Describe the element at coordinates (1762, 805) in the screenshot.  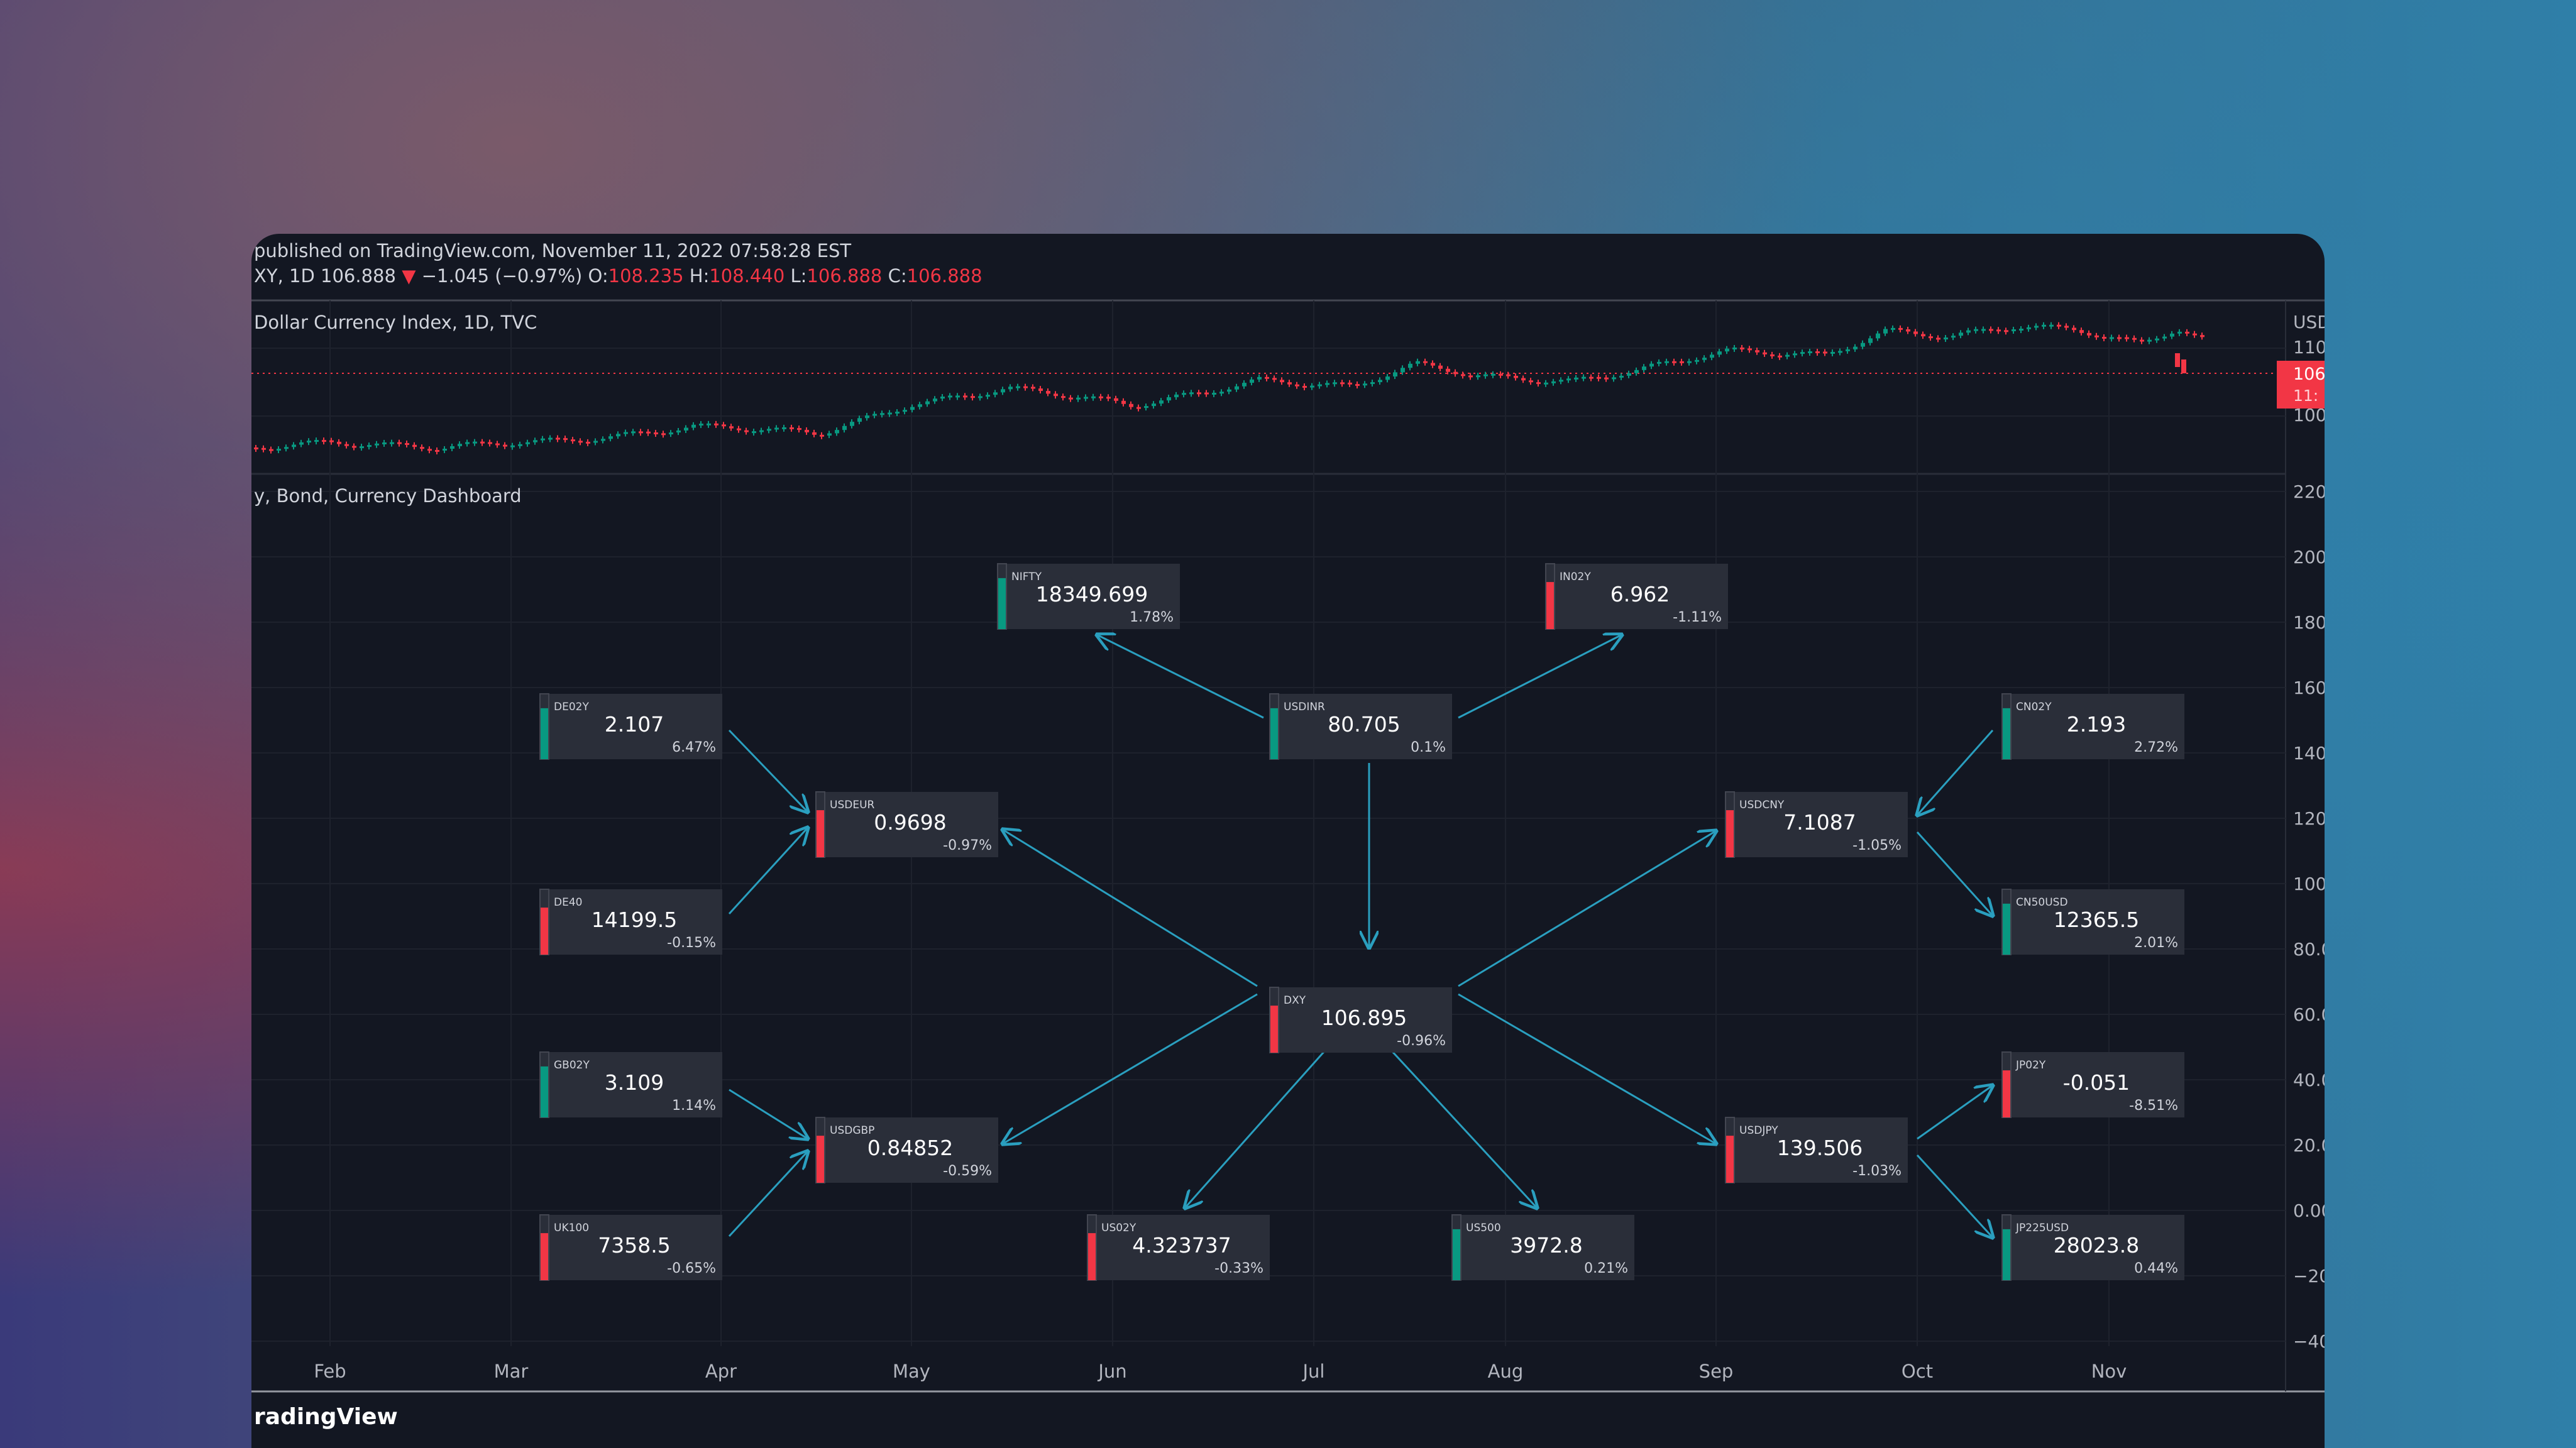
I see `node-symbol: USDCNY` at that location.